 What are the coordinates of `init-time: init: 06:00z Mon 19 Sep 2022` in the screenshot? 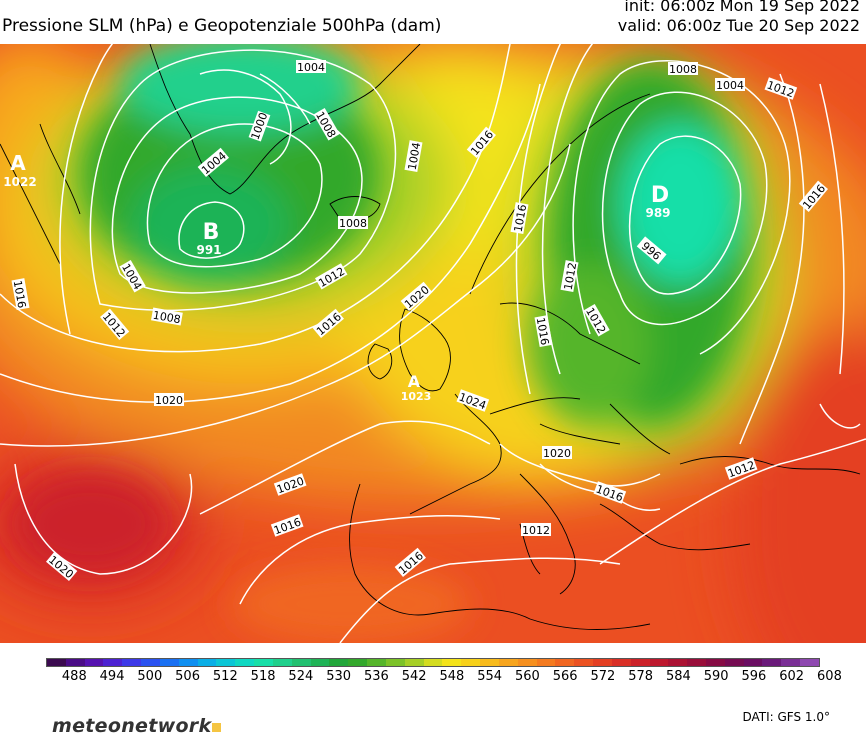 It's located at (742, 7).